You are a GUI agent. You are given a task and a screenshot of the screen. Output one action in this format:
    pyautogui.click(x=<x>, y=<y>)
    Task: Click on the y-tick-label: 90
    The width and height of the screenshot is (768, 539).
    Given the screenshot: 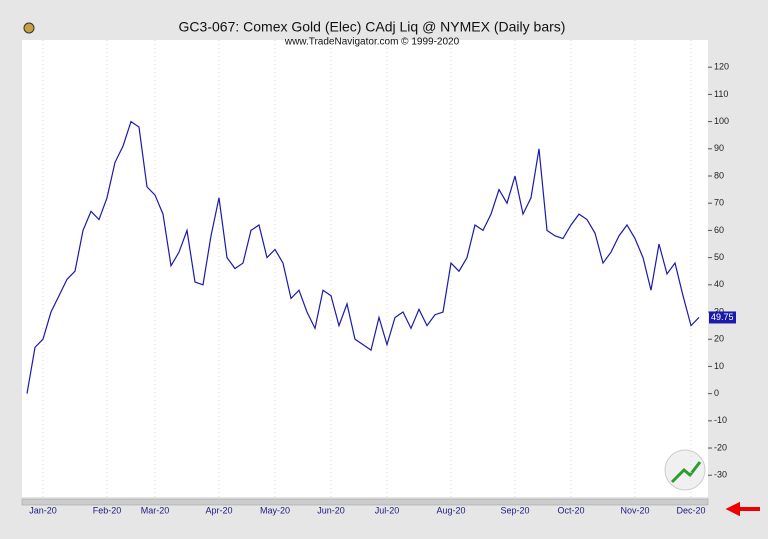 What is the action you would take?
    pyautogui.click(x=719, y=148)
    